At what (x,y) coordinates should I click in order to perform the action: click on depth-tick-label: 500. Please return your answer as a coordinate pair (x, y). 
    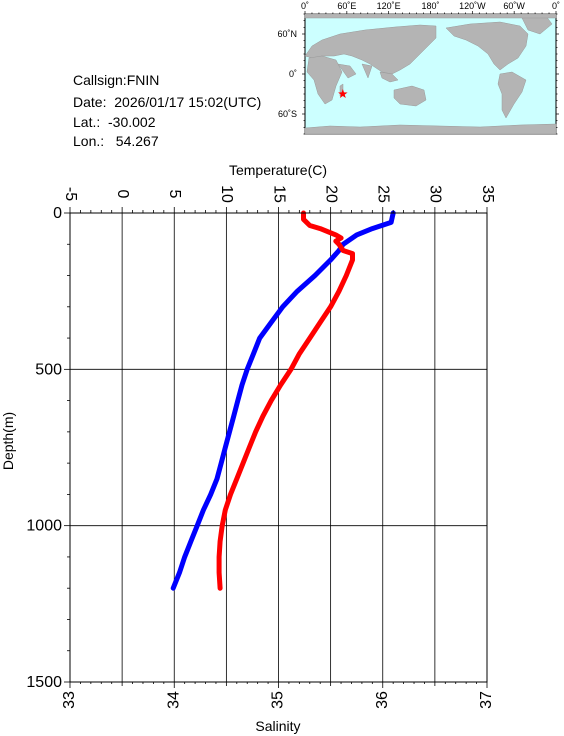
    Looking at the image, I should click on (48, 369).